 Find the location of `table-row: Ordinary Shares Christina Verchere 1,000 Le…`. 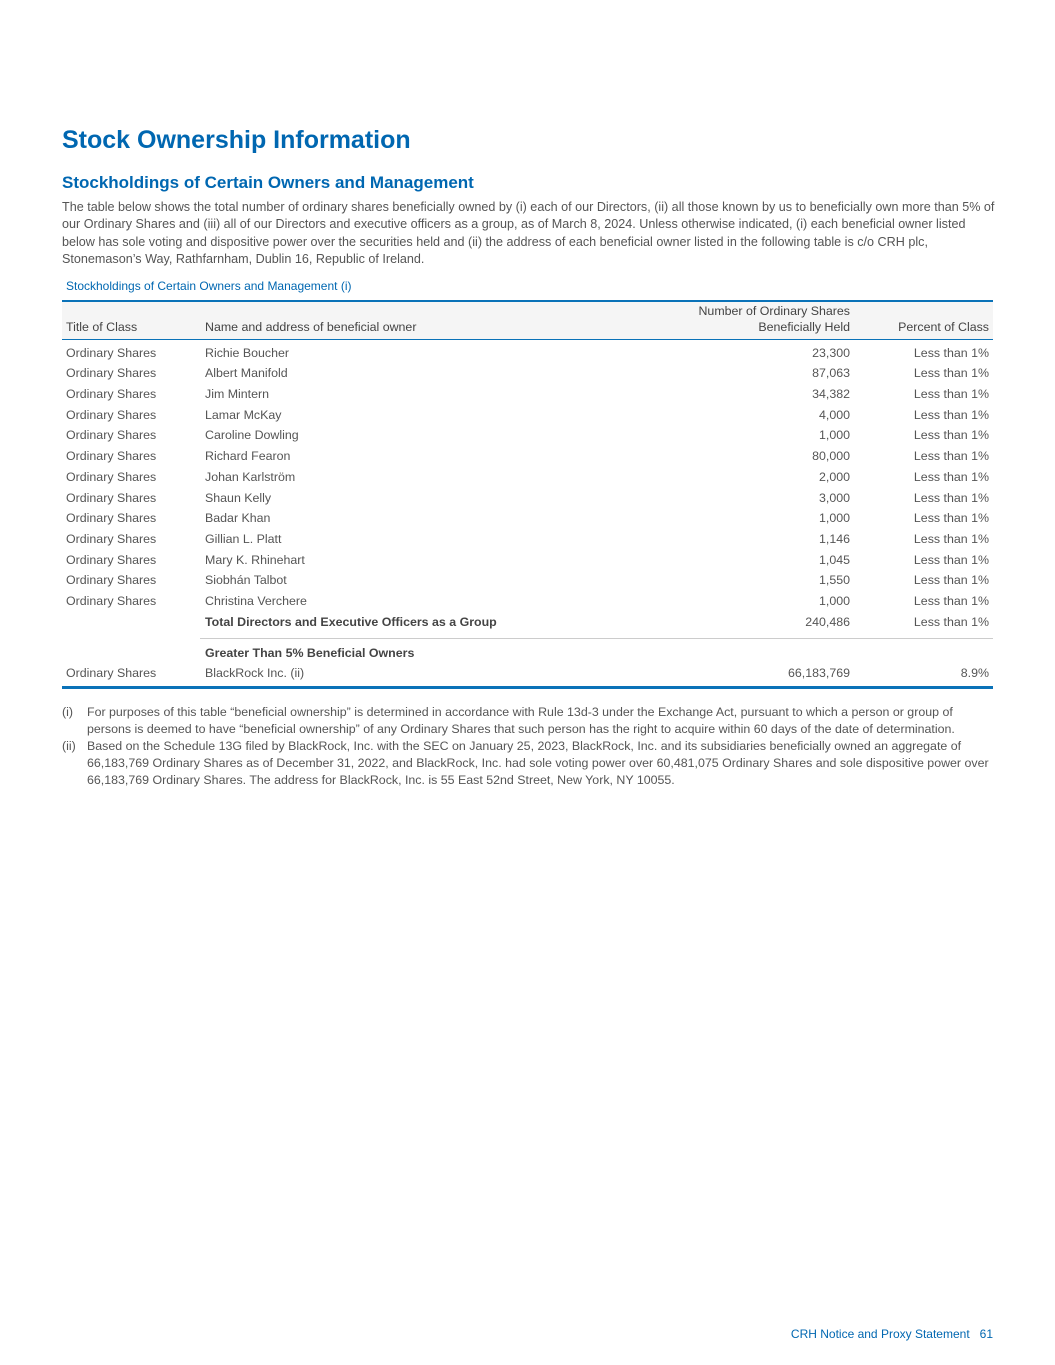

table-row: Ordinary Shares Christina Verchere 1,000 Le… is located at coordinates (527, 600).